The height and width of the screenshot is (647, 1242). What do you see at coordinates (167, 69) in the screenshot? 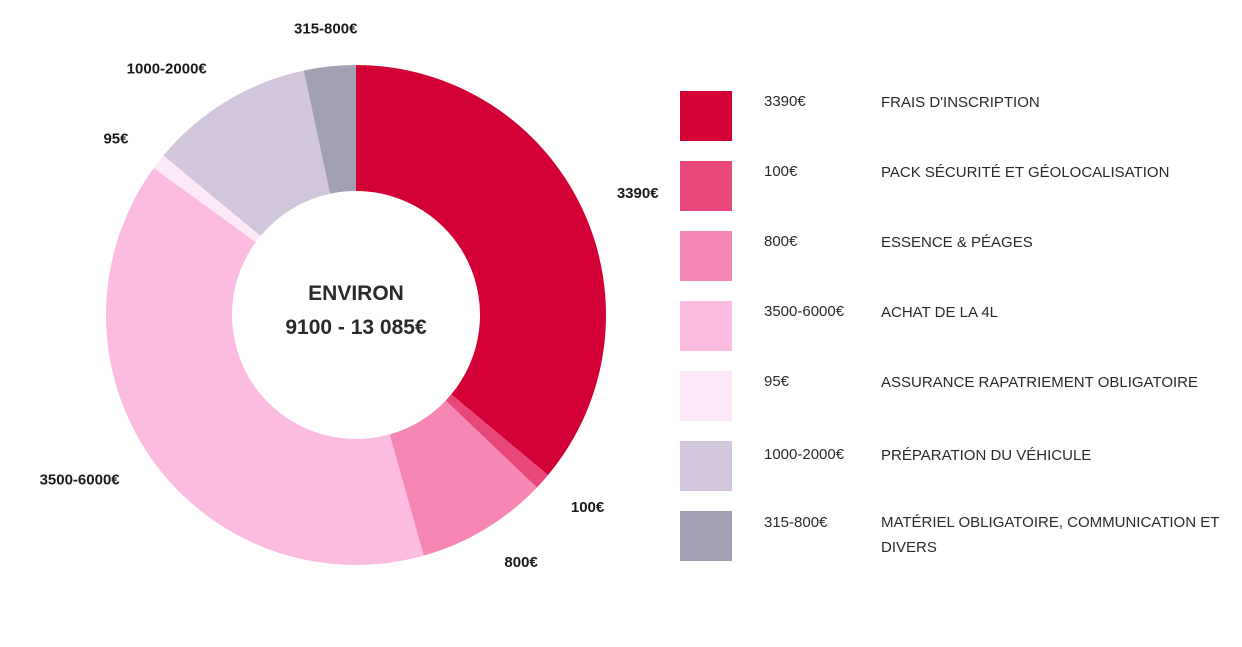
I see `slice-label-1000-2000: 1000-2000€` at bounding box center [167, 69].